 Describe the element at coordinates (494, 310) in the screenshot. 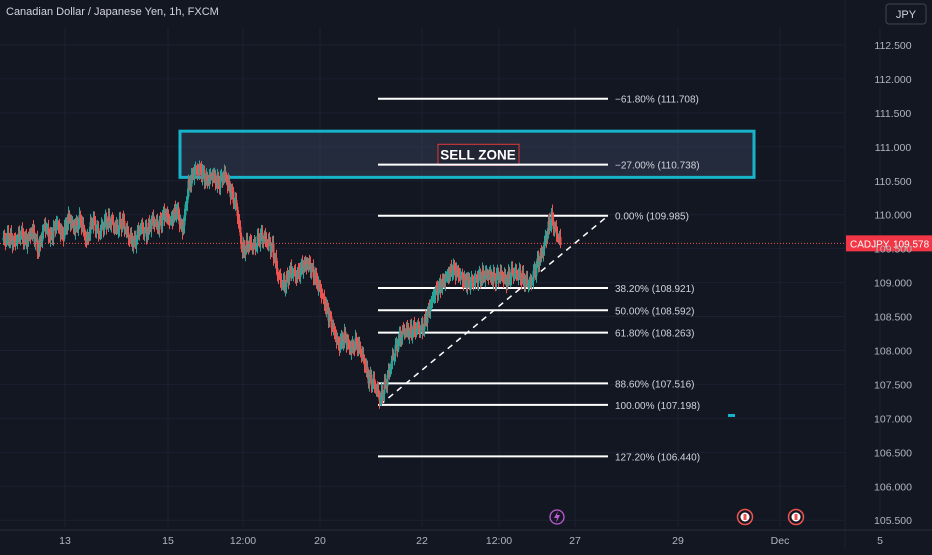

I see `fib-trend-line` at that location.